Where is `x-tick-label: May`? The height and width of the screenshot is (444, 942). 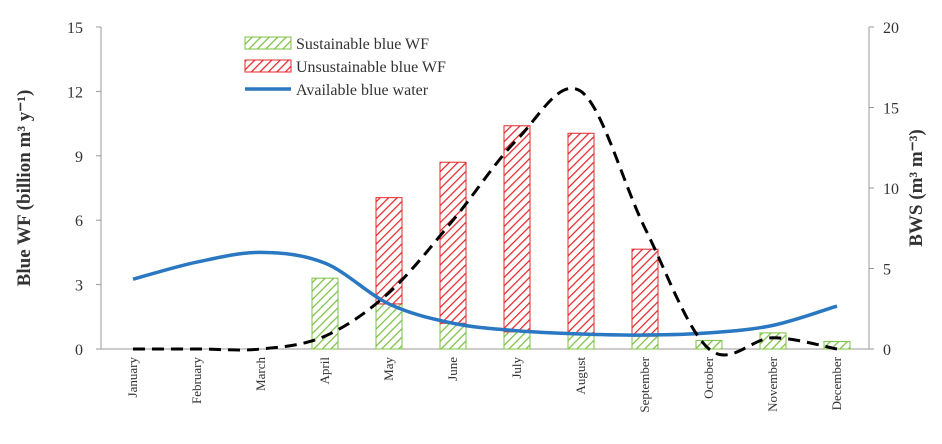 x-tick-label: May is located at coordinates (388, 369).